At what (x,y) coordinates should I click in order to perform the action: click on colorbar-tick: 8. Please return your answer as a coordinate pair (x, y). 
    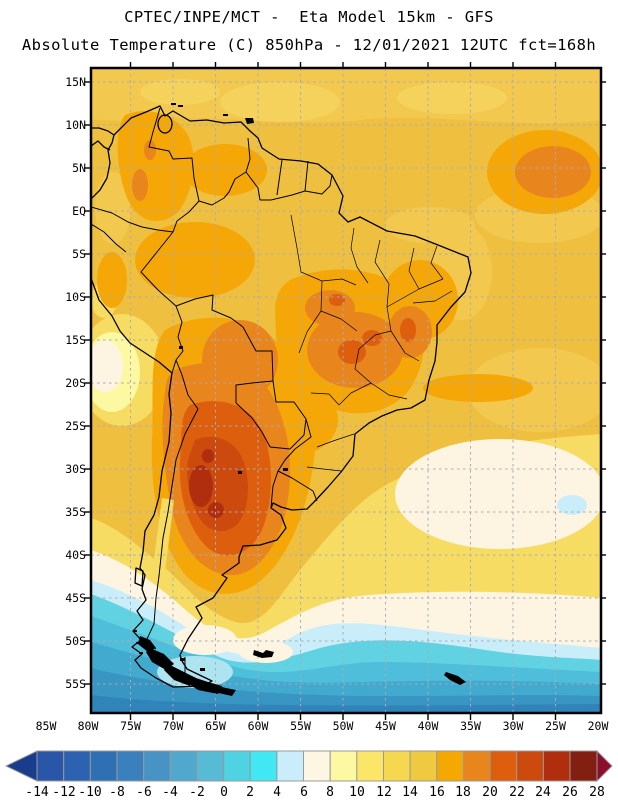
    Looking at the image, I should click on (330, 792).